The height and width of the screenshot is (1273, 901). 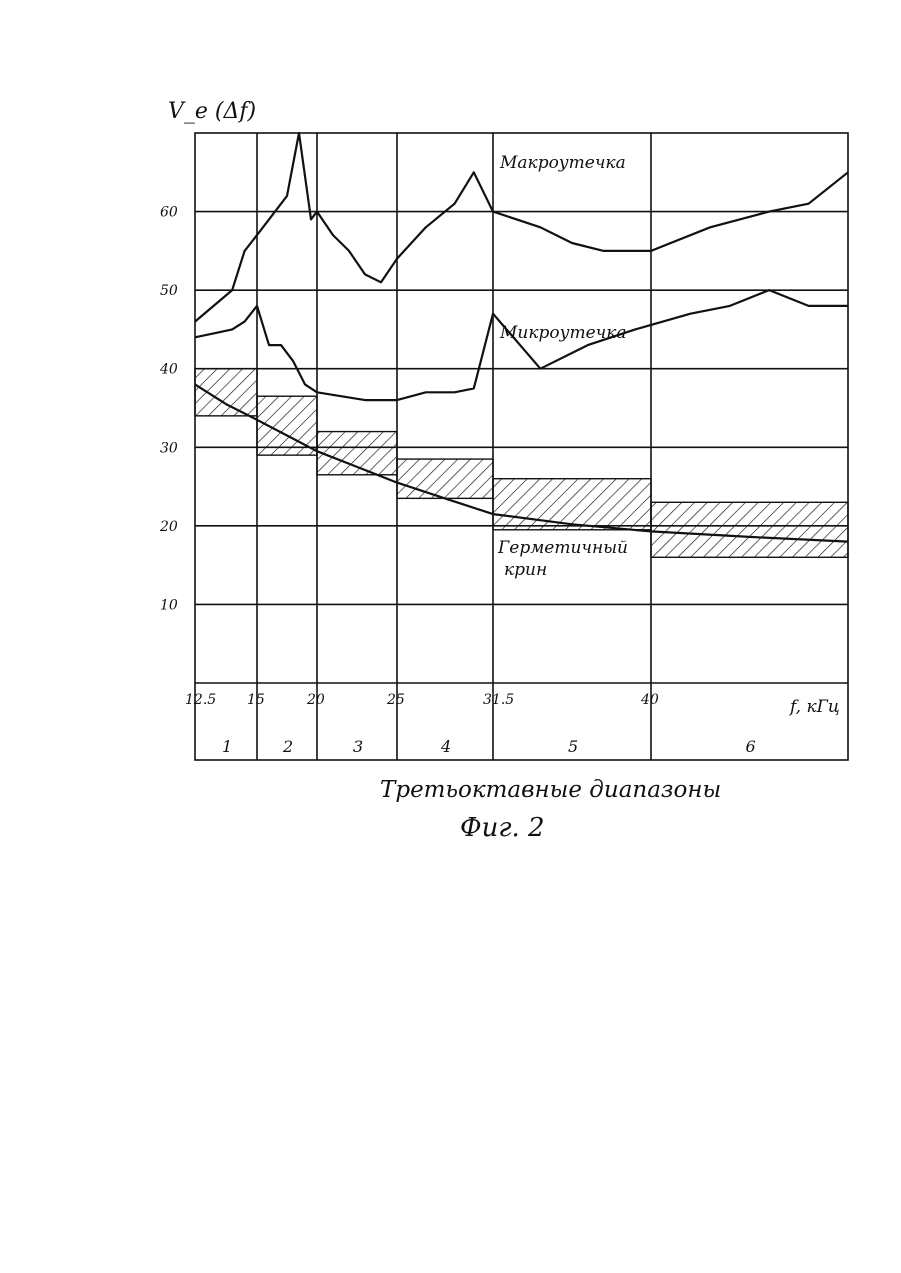 What do you see at coordinates (256, 700) in the screenshot?
I see `x-tick-label: 15` at bounding box center [256, 700].